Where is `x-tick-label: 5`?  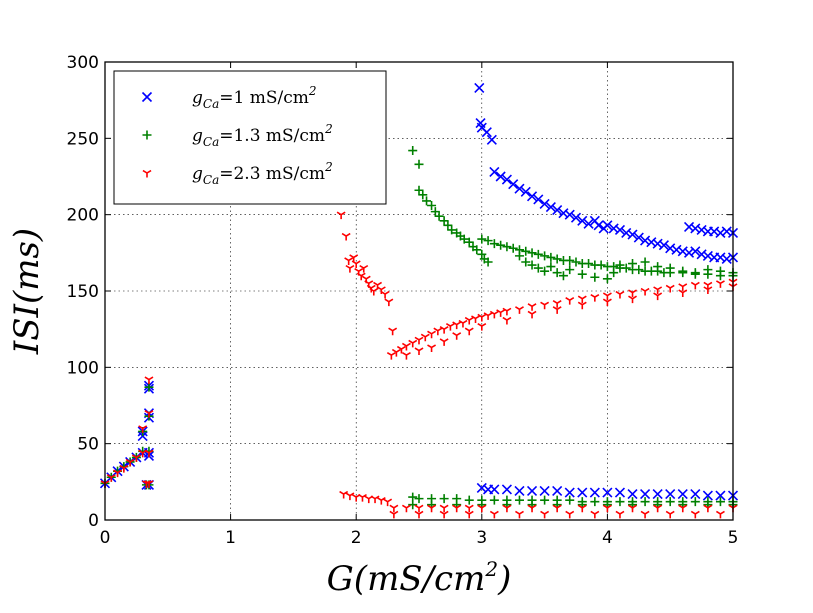 x-tick-label: 5 is located at coordinates (733, 538).